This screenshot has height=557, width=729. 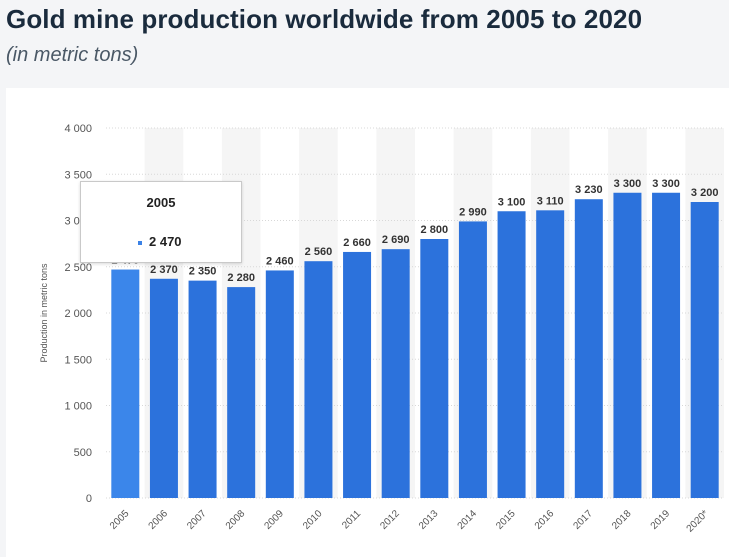 I want to click on data-label: 2 990, so click(x=473, y=212).